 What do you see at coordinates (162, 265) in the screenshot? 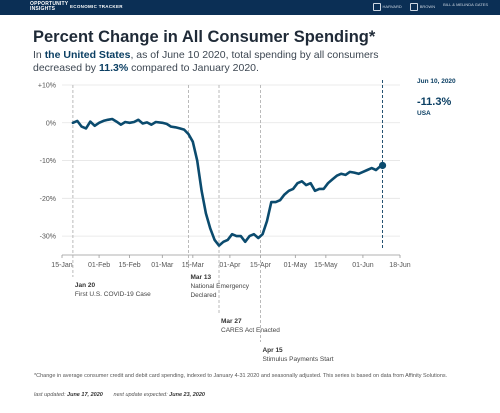
I see `x-tick-label: 01-Mar` at bounding box center [162, 265].